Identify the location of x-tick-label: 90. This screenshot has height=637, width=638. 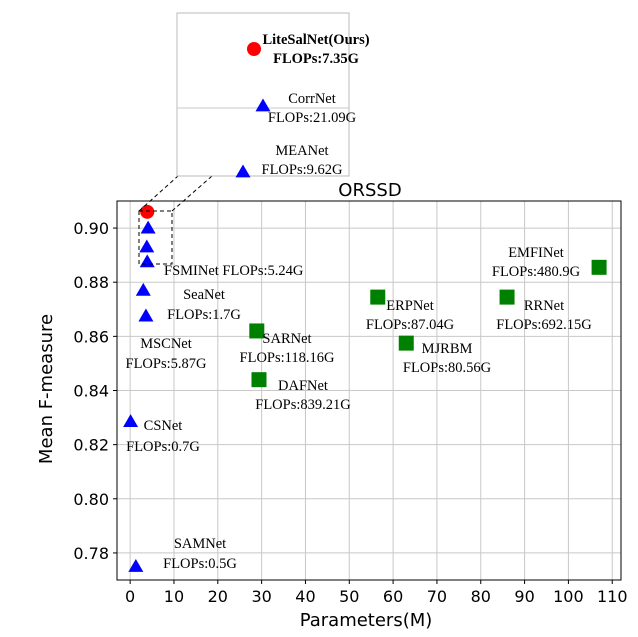
(524, 596).